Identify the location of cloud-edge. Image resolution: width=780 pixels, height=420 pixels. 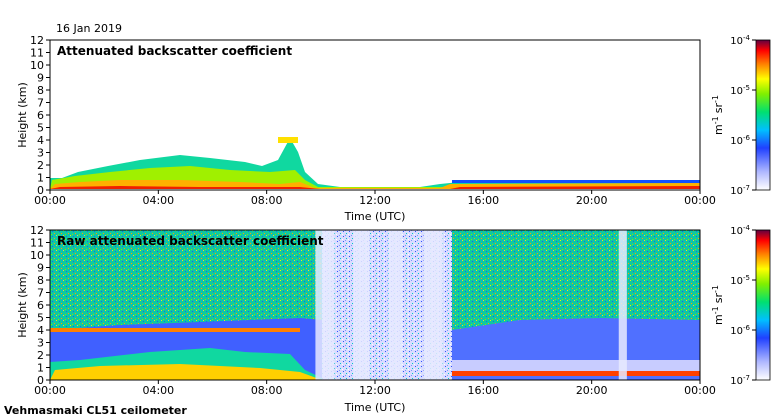
(576, 181).